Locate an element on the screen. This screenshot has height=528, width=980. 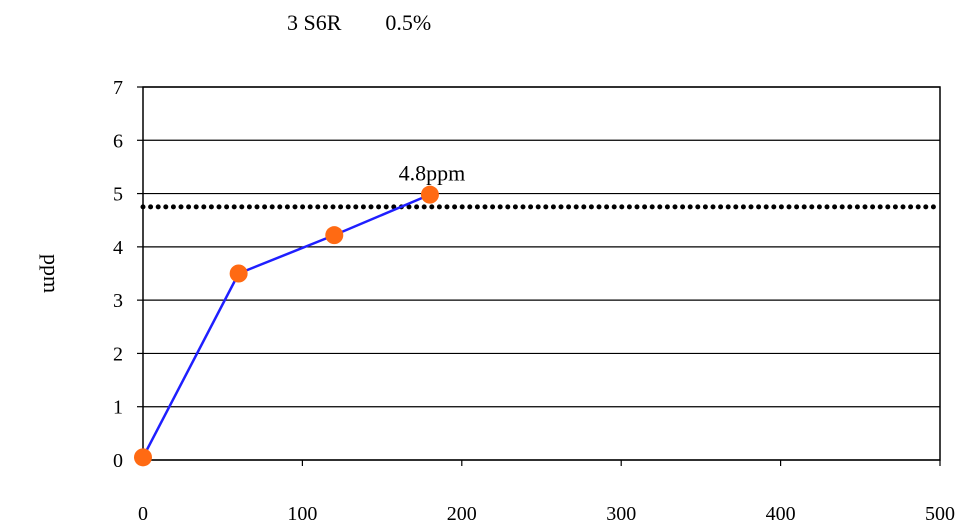
x-tick-label-300: 300 is located at coordinates (621, 514).